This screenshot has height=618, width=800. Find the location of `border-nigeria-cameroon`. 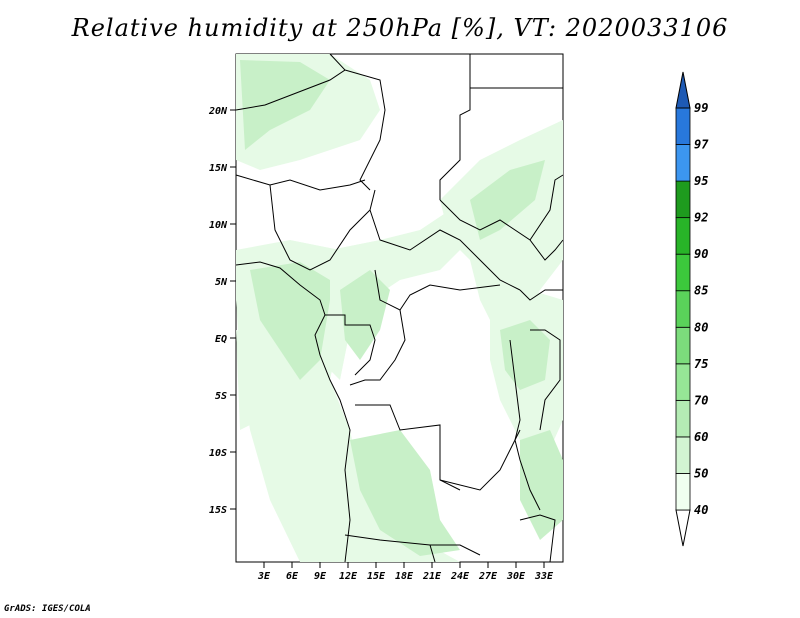

border-nigeria-cameroon is located at coordinates (322, 227).